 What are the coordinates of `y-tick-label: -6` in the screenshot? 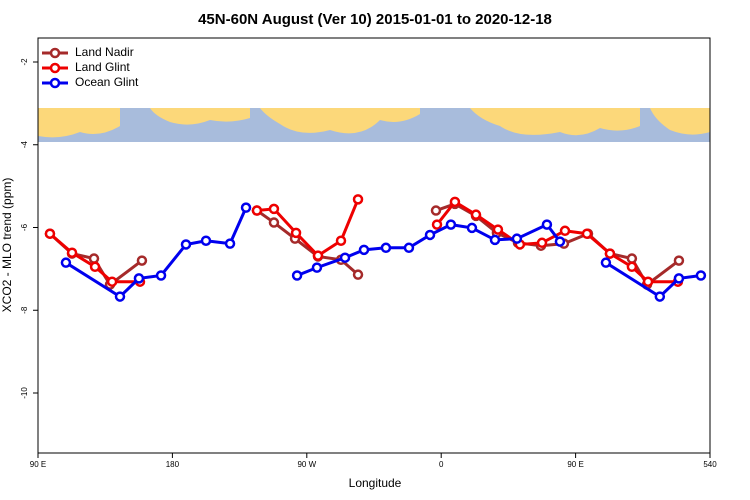 It's located at (24, 227).